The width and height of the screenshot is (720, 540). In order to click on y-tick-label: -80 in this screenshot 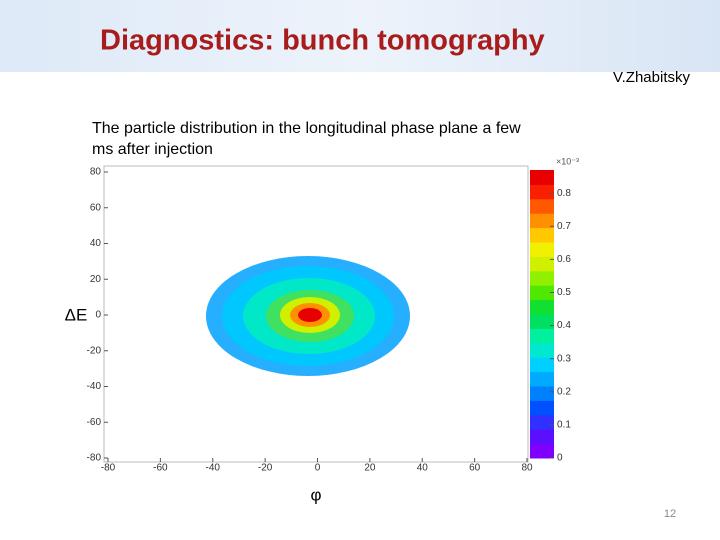, I will do `click(94, 458)`.